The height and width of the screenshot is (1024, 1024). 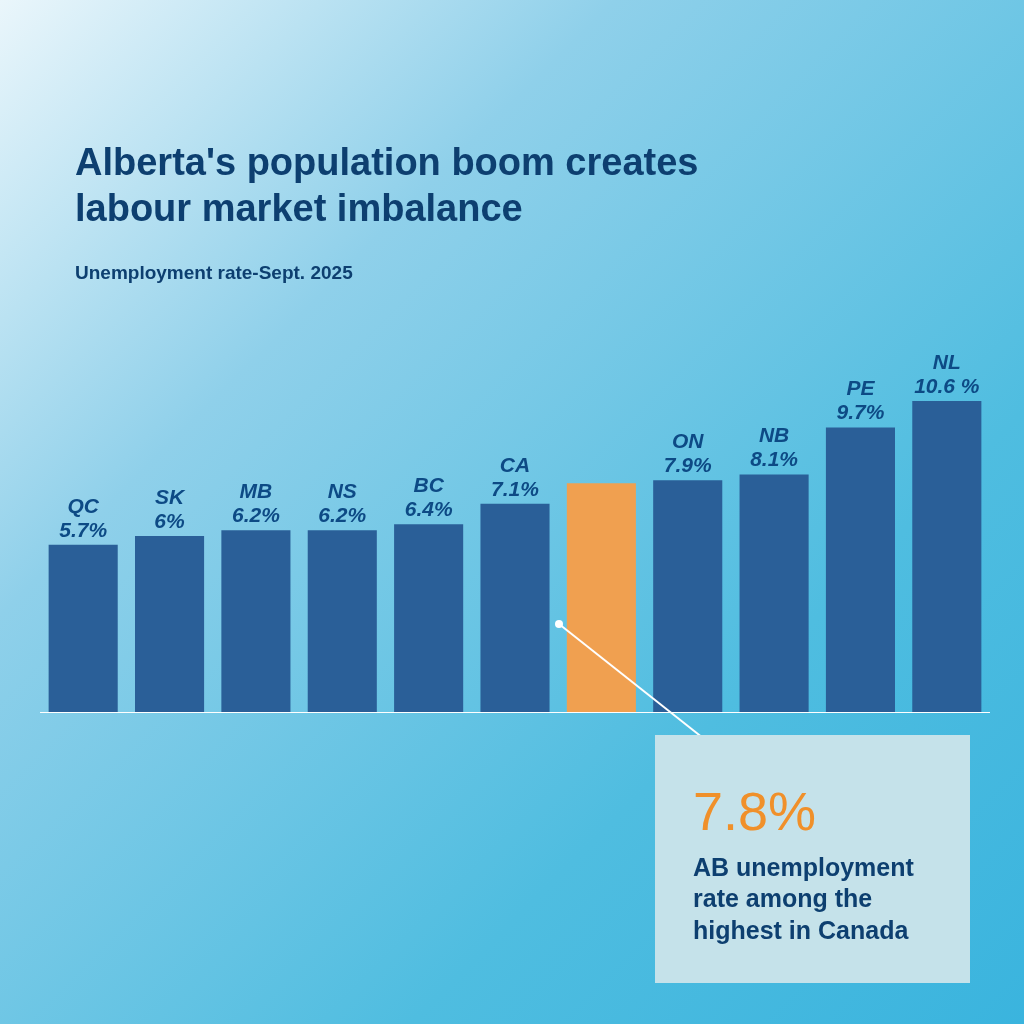 What do you see at coordinates (947, 386) in the screenshot?
I see `data-label: 10.6 %` at bounding box center [947, 386].